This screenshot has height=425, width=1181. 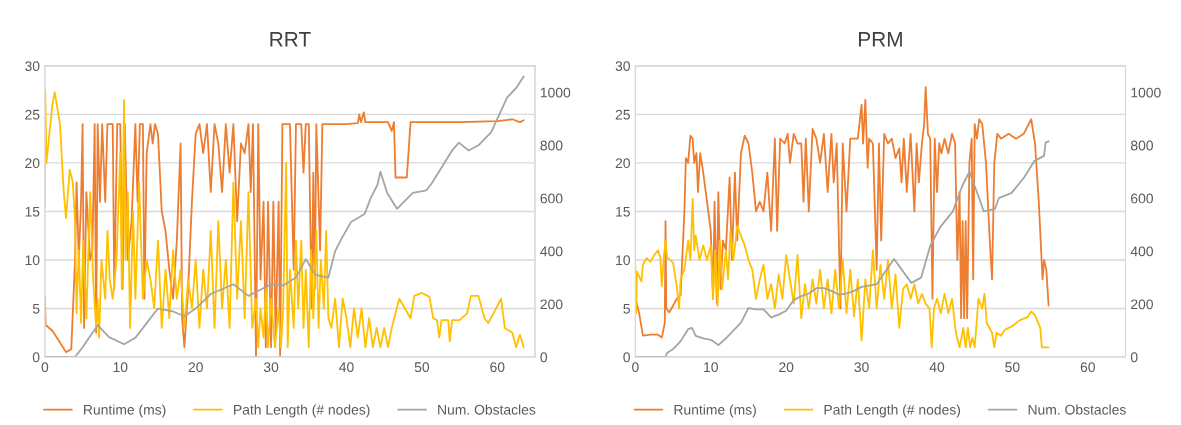 What do you see at coordinates (842, 273) in the screenshot?
I see `line-series` at bounding box center [842, 273].